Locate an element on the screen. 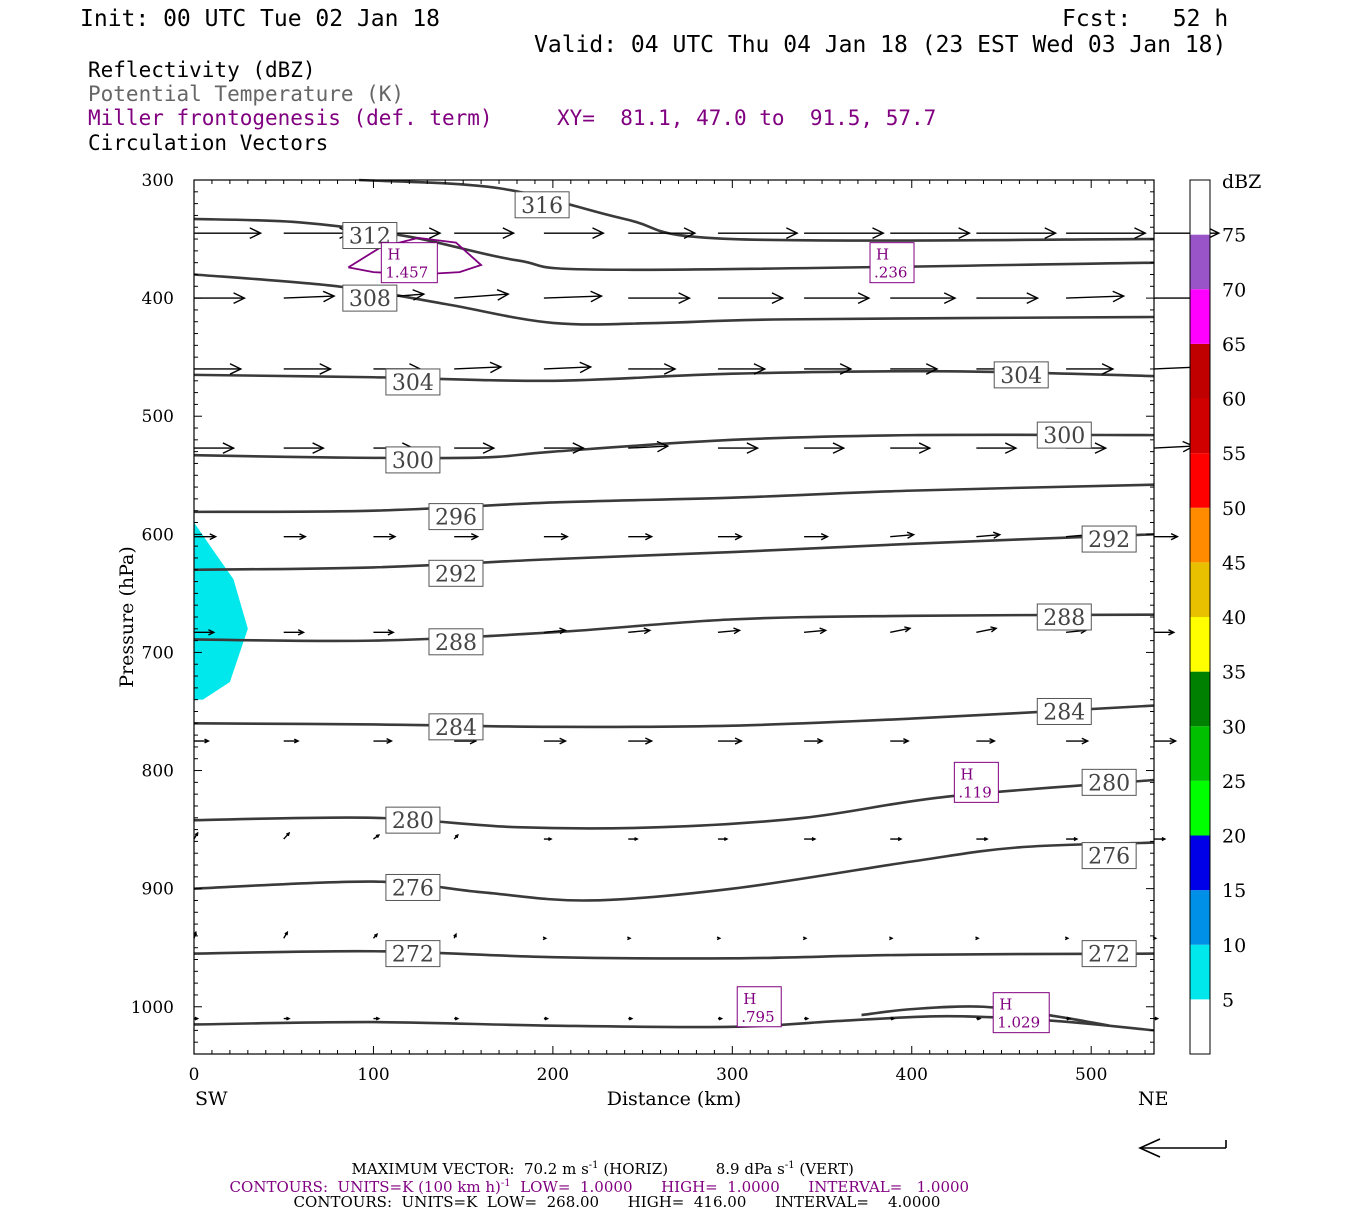  contour-label: 308 is located at coordinates (370, 299).